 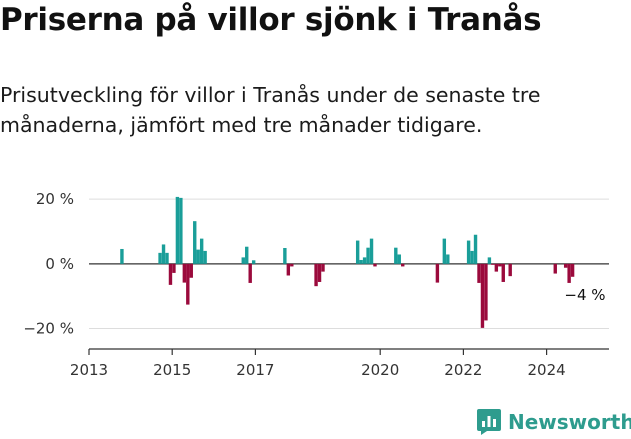 I want to click on x-axis: 2013 2015 2017 2020 2022 2024, so click(x=339, y=363).